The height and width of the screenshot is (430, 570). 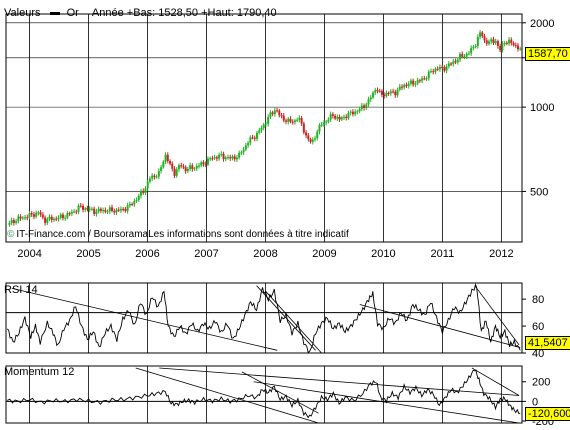 What do you see at coordinates (443, 254) in the screenshot?
I see `x-tick-label: 2011` at bounding box center [443, 254].